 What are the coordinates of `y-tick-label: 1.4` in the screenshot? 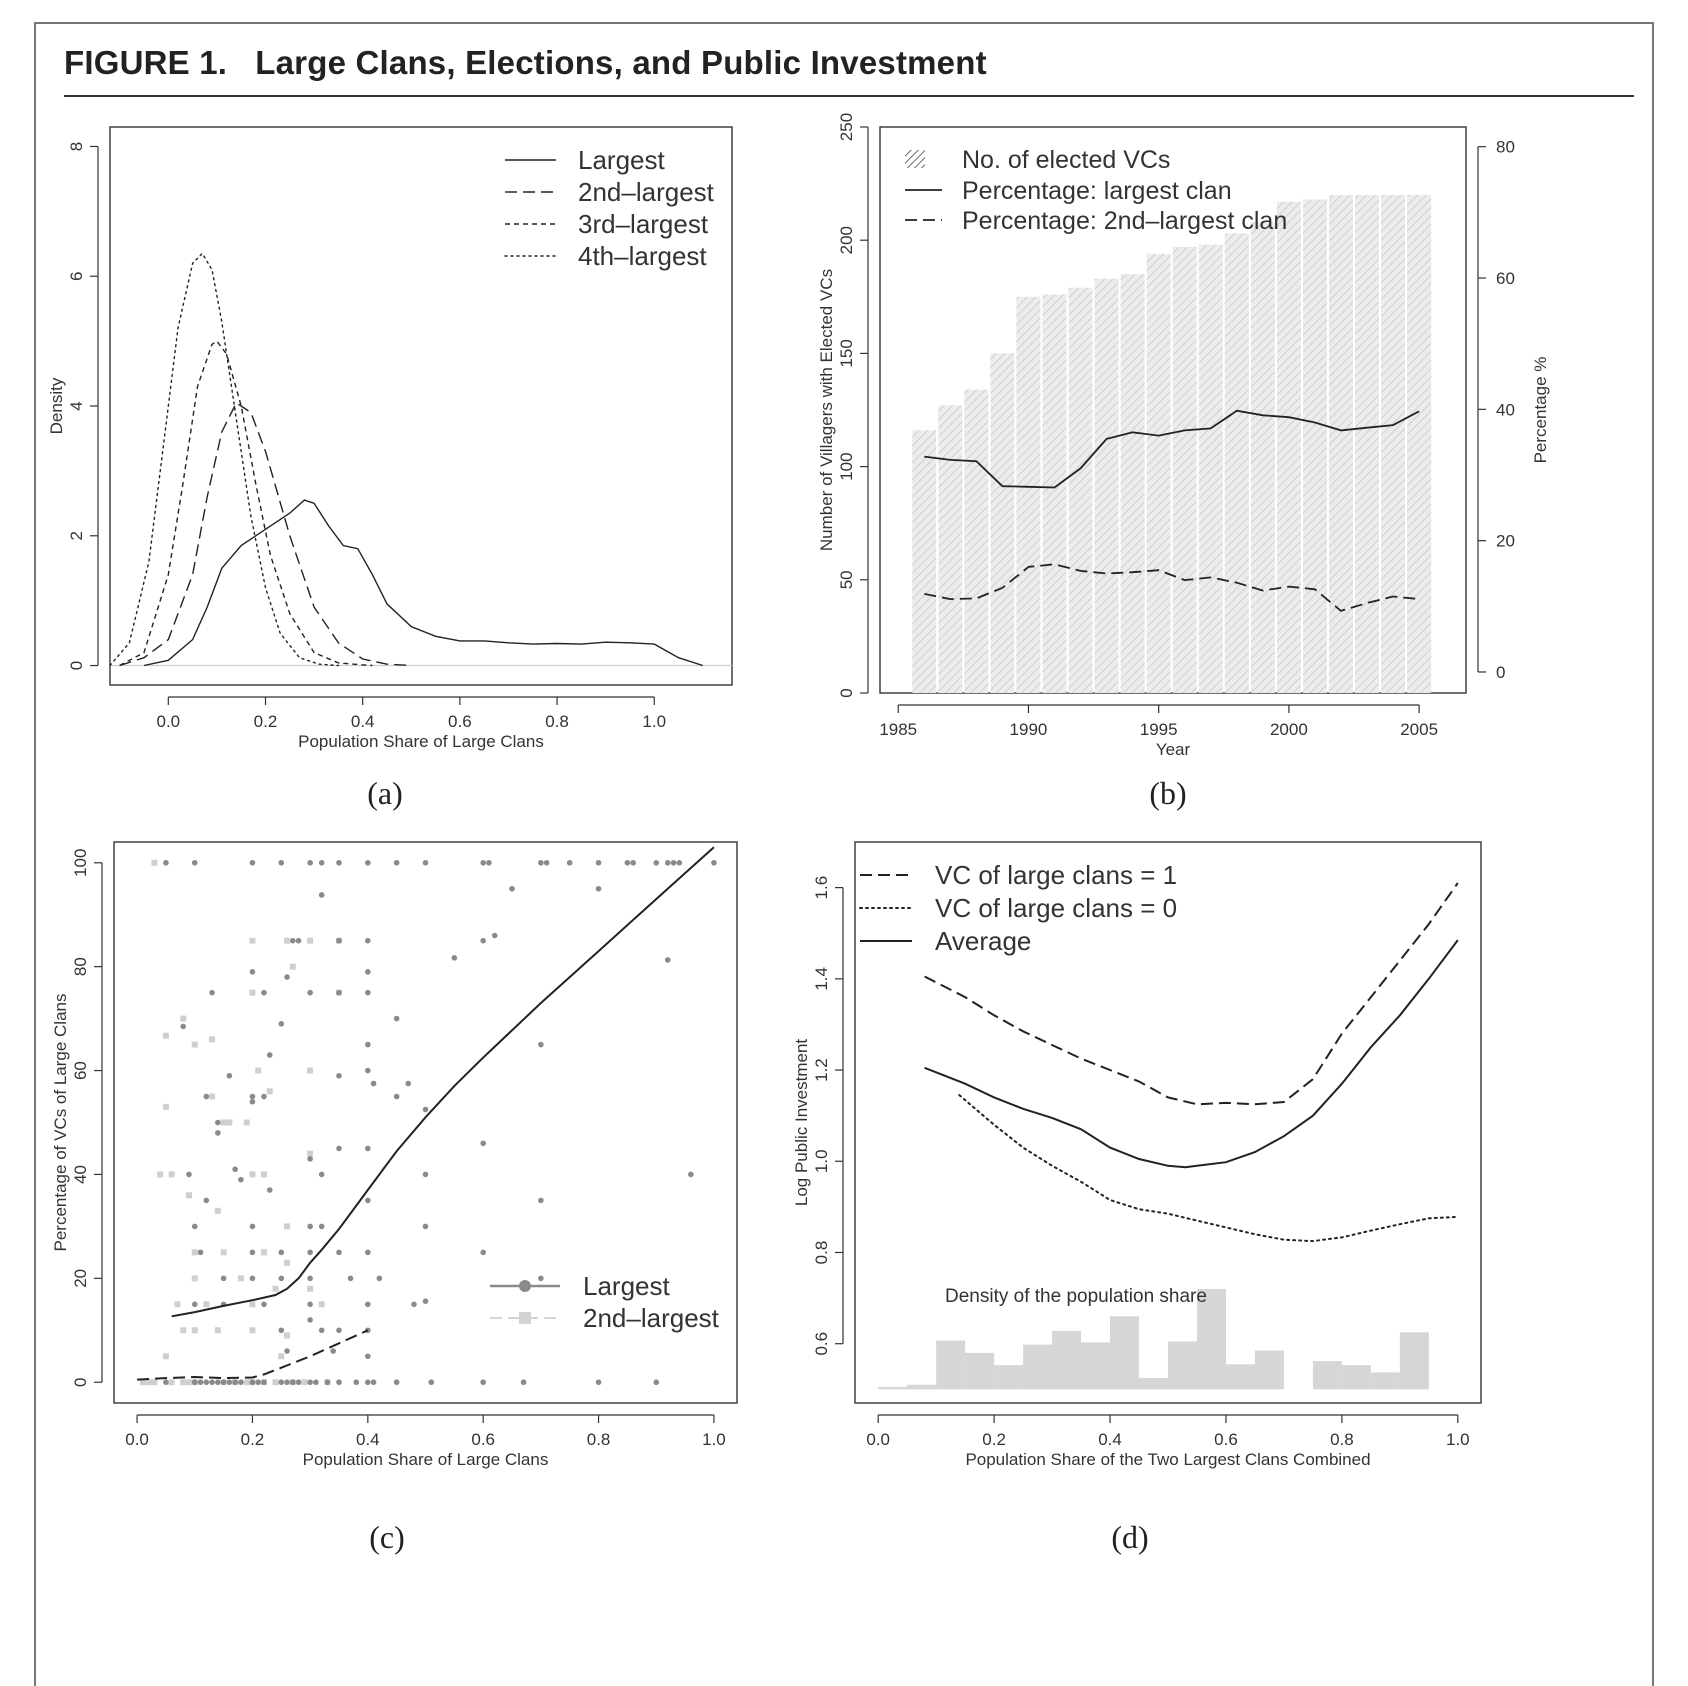 It's located at (821, 979).